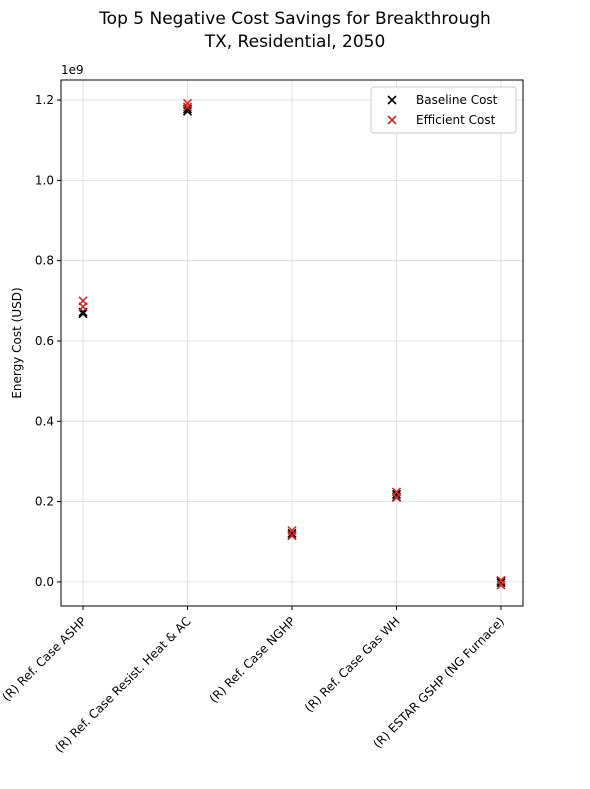 The height and width of the screenshot is (789, 590). I want to click on x-tick-label: (R) Ref. Case Gas WH, so click(352, 664).